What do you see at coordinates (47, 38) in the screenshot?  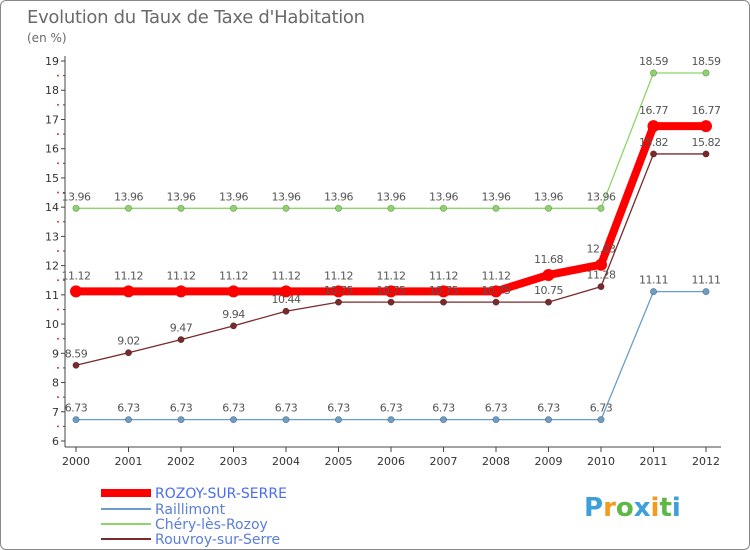 I see `unit-label: (en %)` at bounding box center [47, 38].